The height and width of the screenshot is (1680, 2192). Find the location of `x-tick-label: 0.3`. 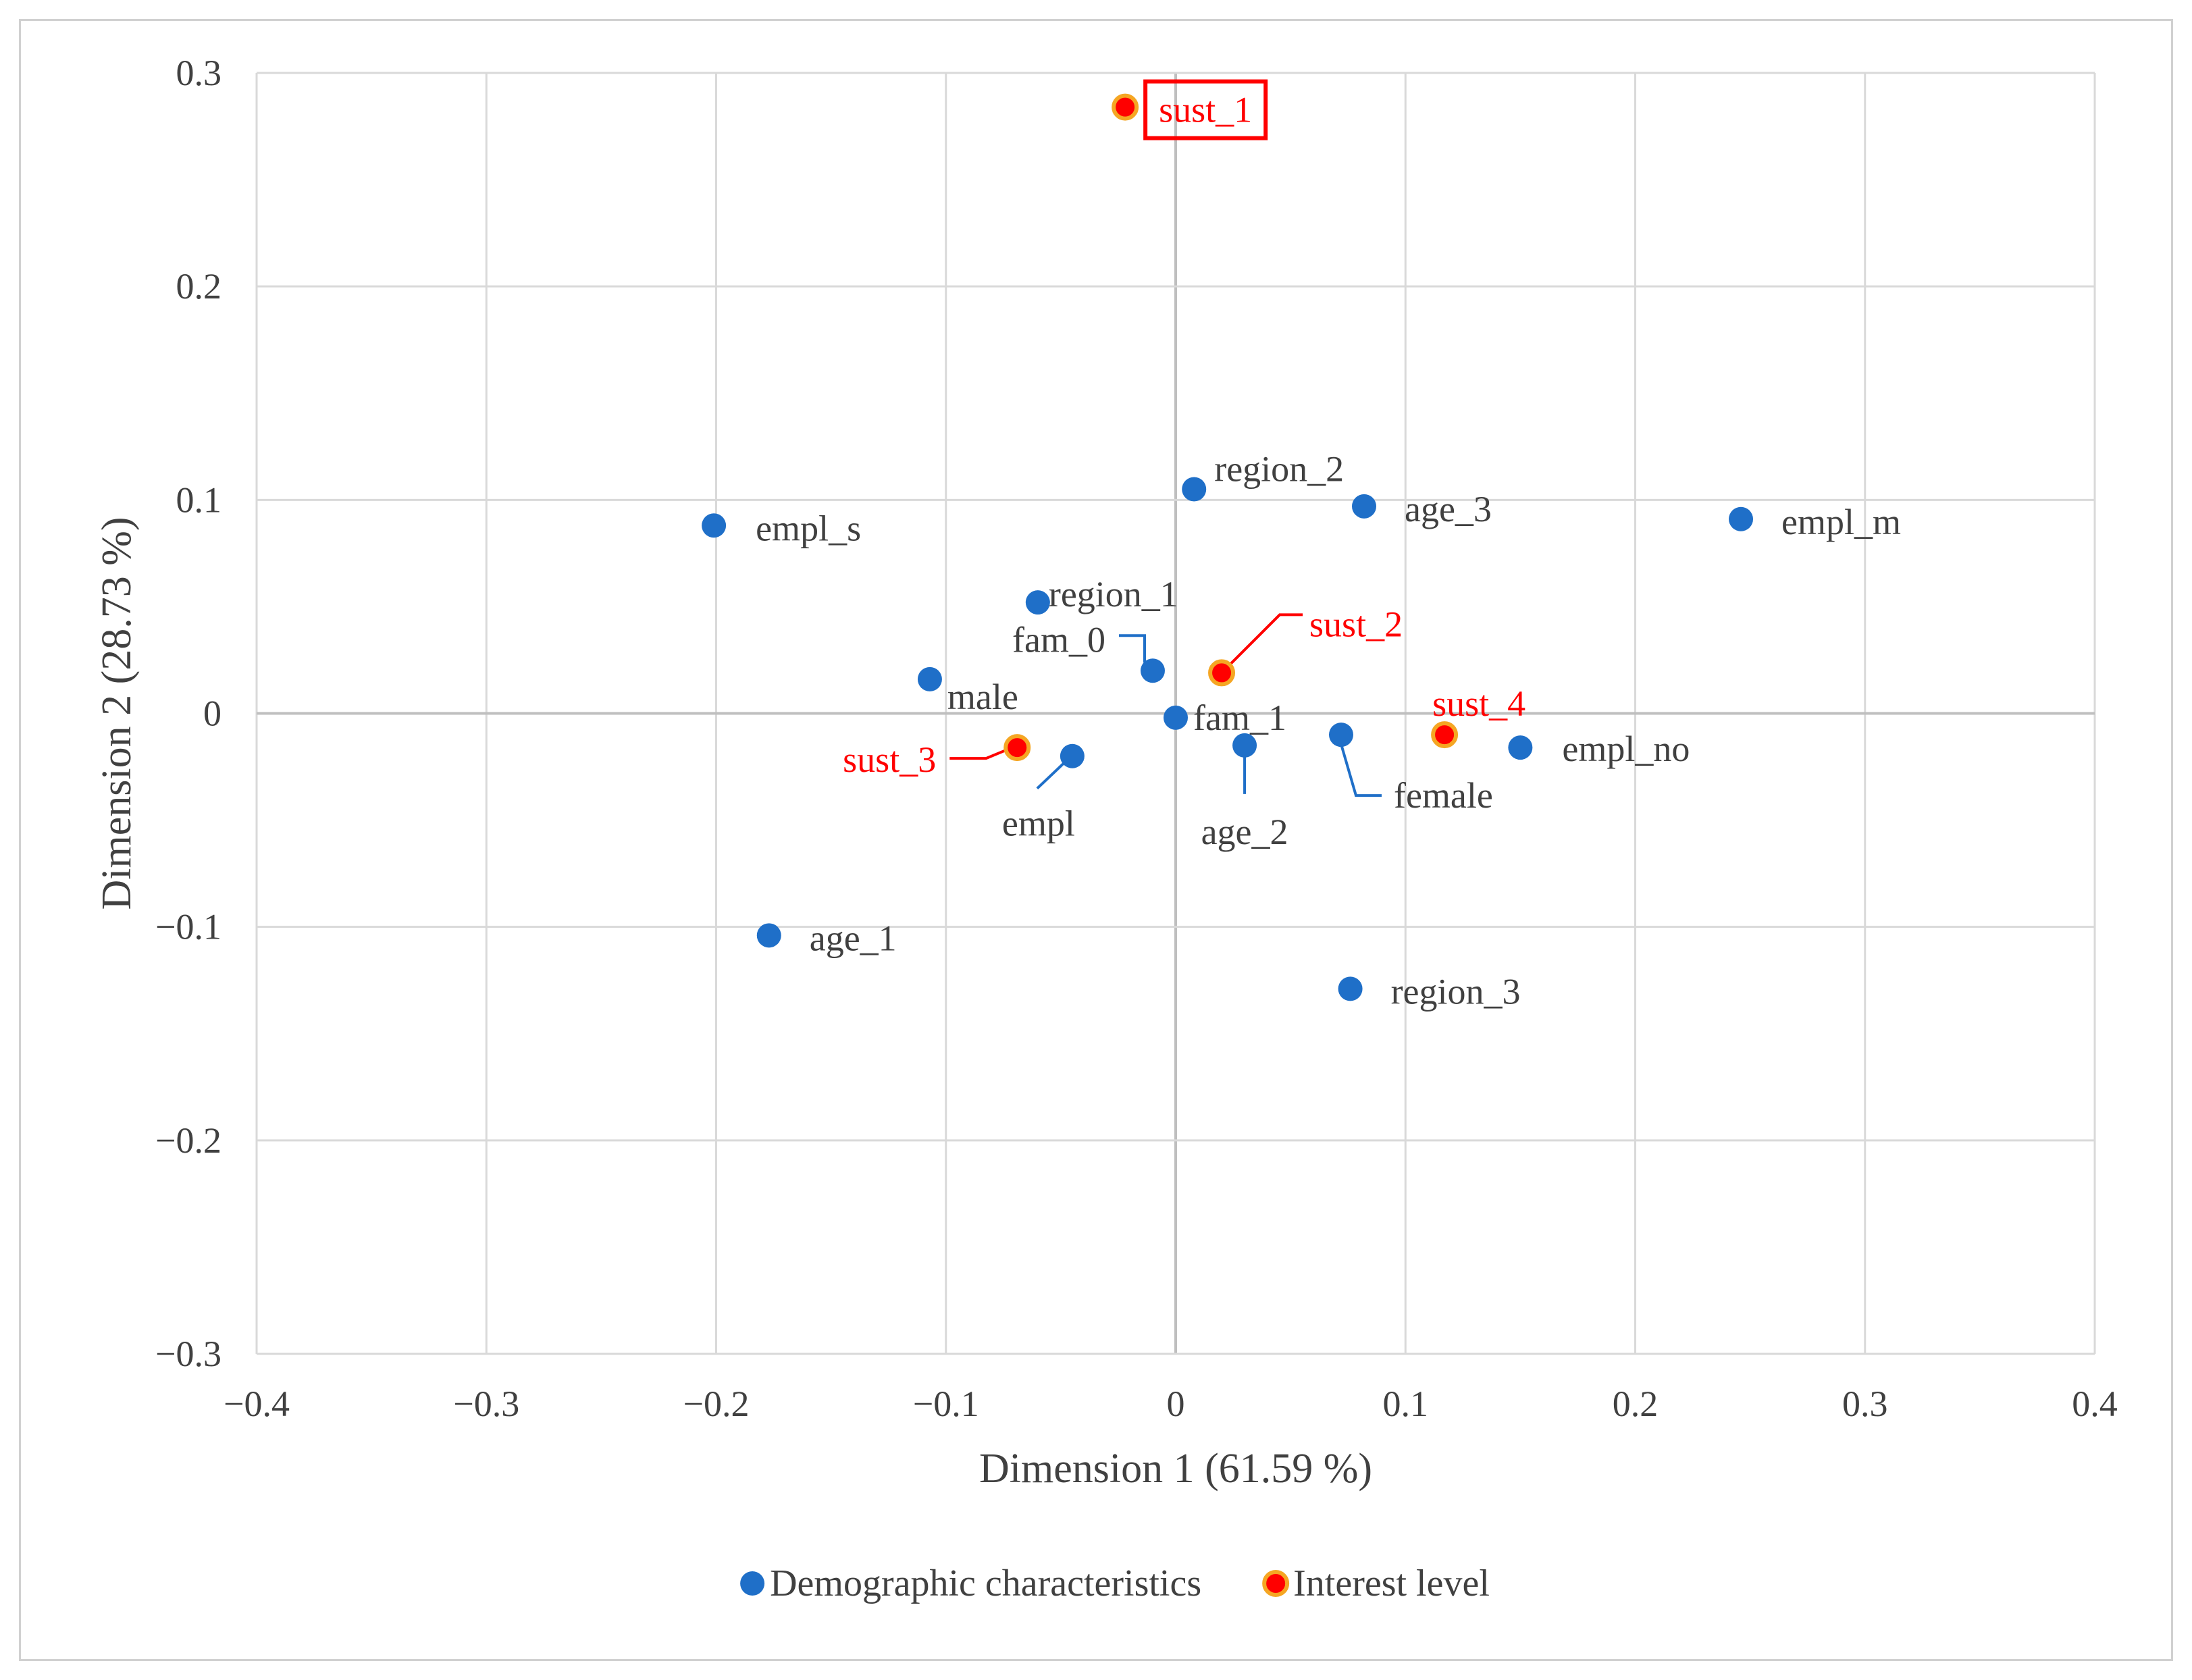

x-tick-label: 0.3 is located at coordinates (1865, 1404).